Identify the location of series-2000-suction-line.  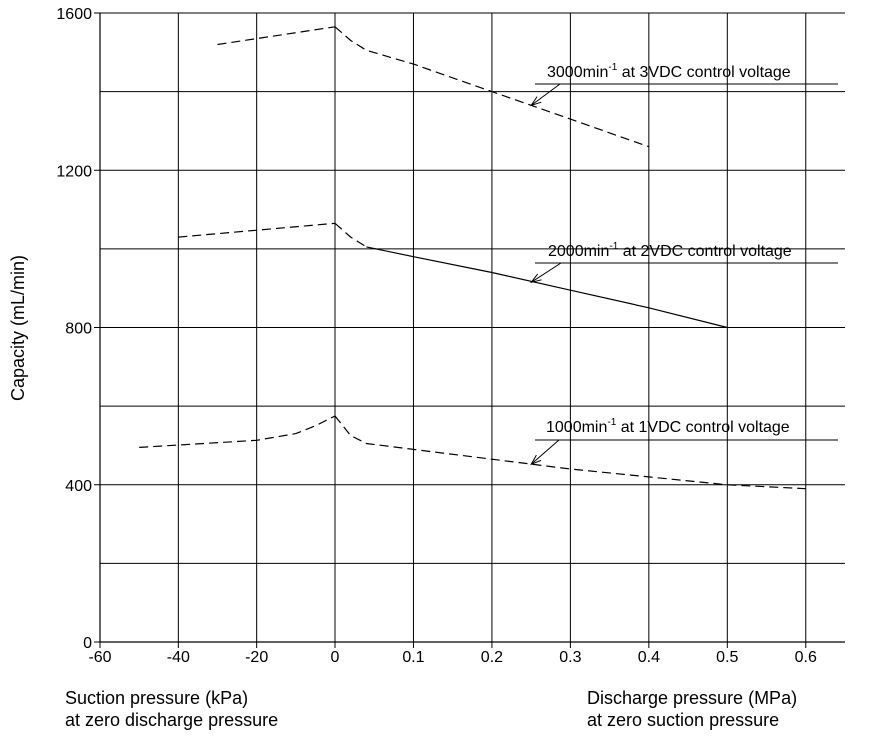
(257, 230).